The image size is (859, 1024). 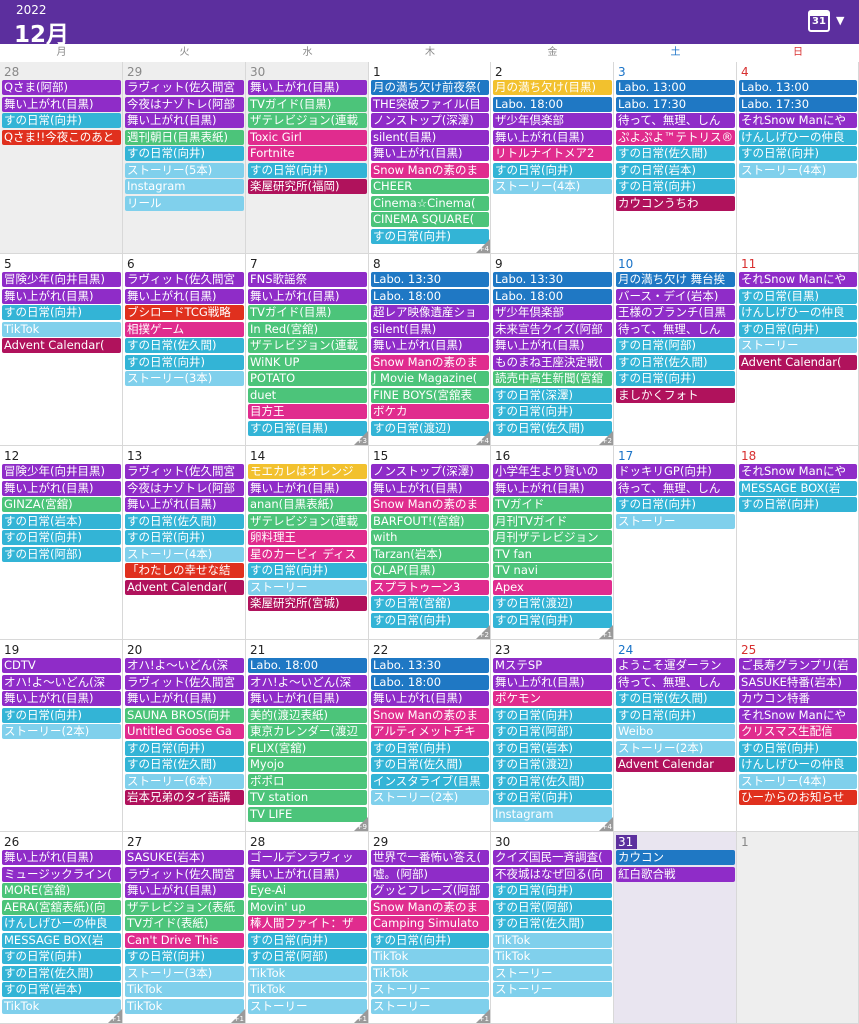 I want to click on event-item: MステSP, so click(x=552, y=665).